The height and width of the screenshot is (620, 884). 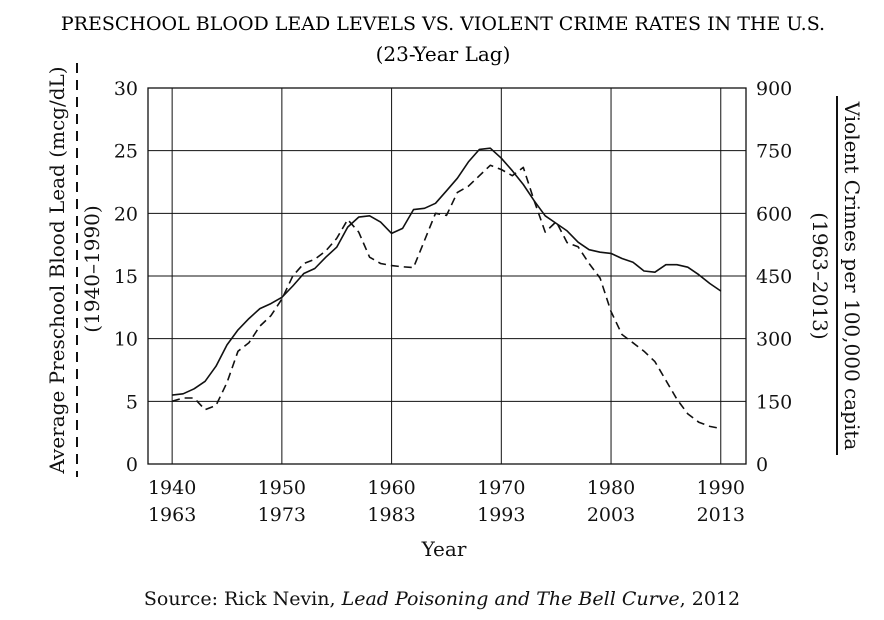 I want to click on right-tick-label: 450, so click(x=774, y=277).